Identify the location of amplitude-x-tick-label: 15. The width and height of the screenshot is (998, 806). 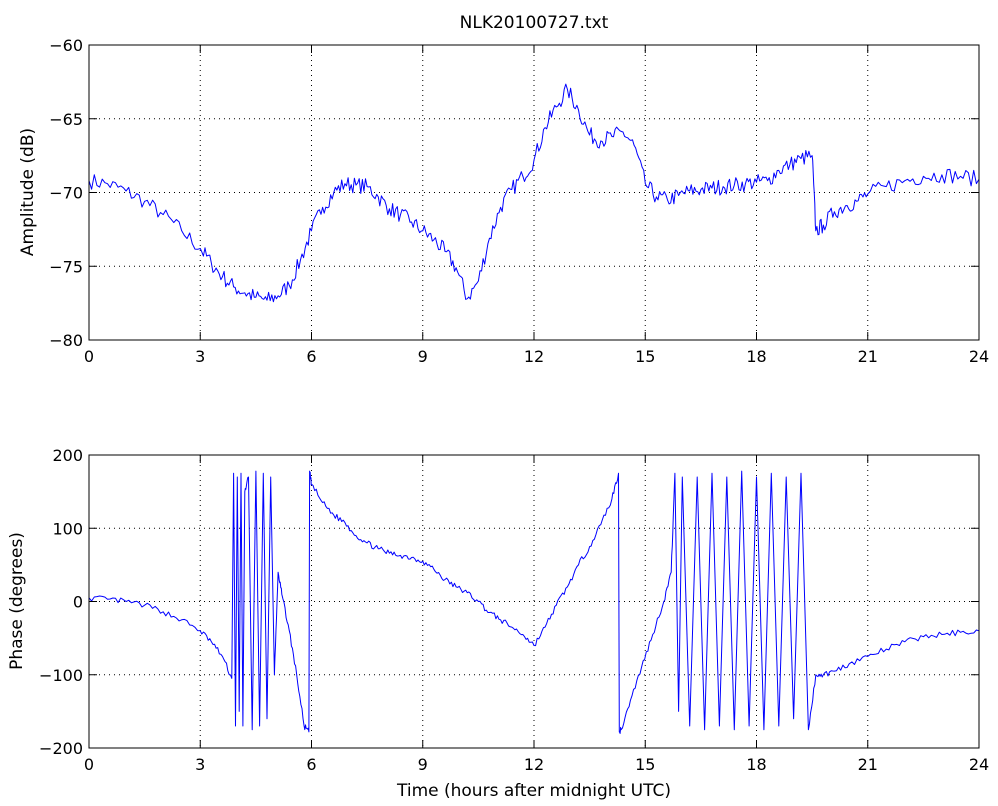
(645, 356).